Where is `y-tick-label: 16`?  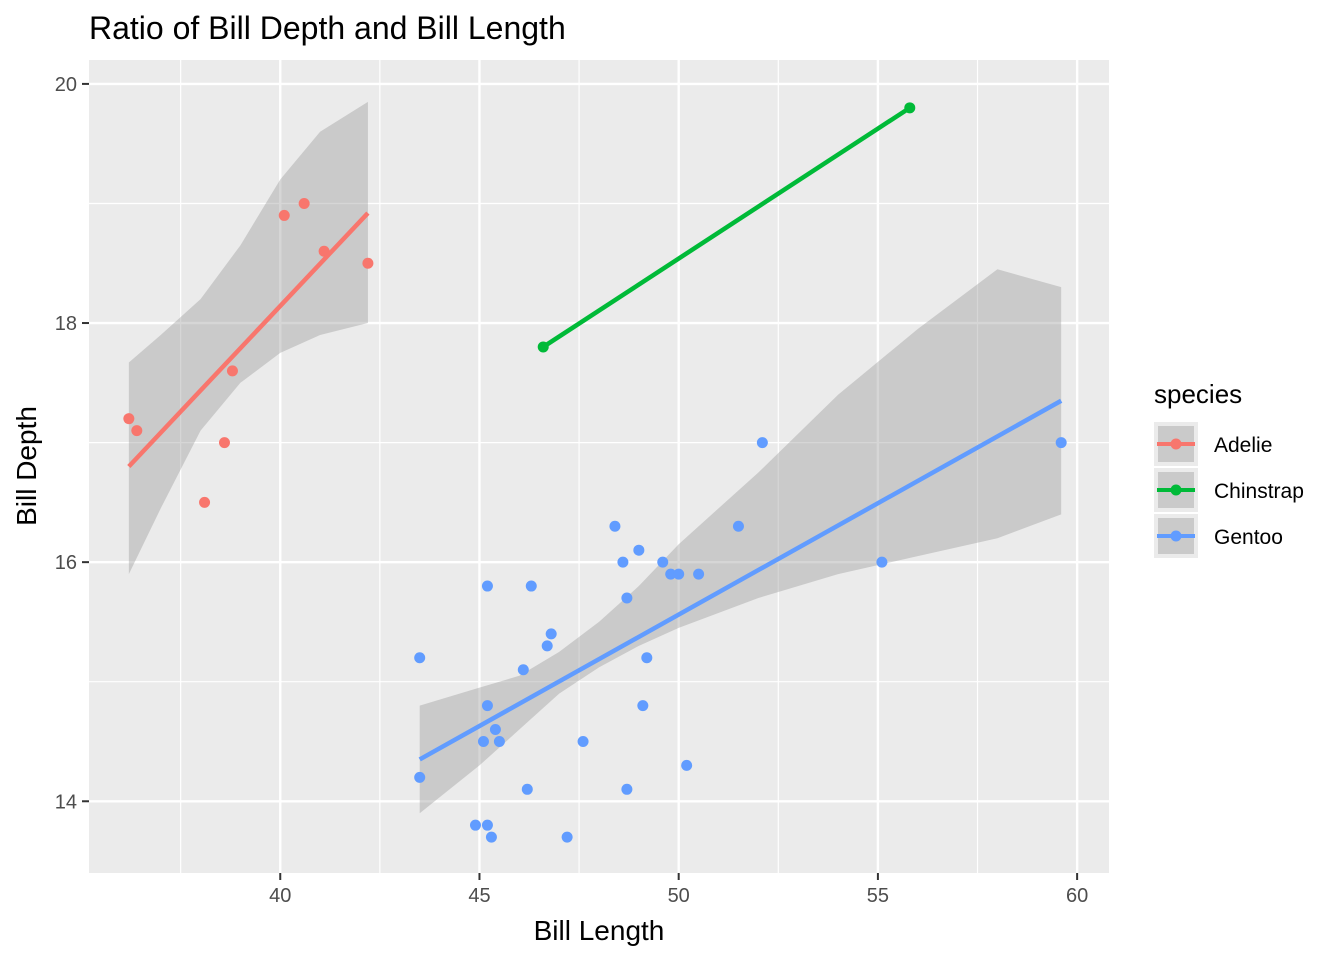 y-tick-label: 16 is located at coordinates (66, 563).